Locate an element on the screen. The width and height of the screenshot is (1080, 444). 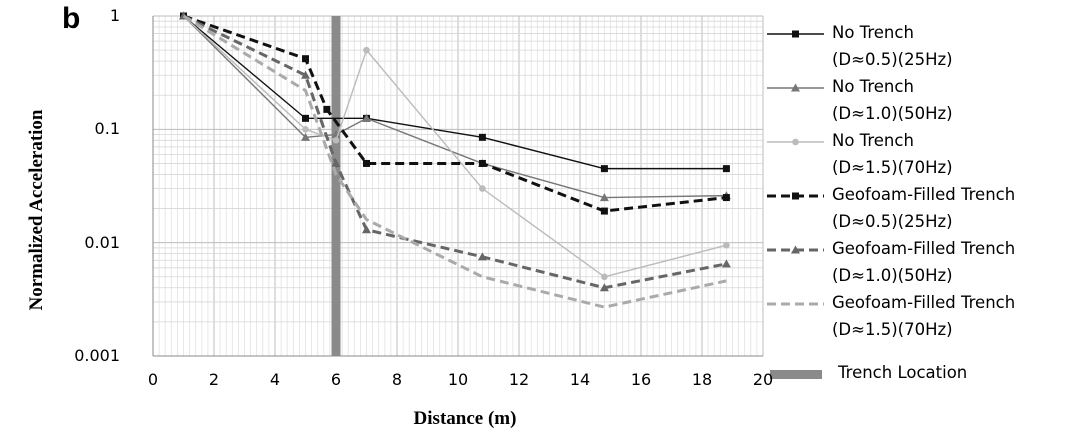
x-tick-label: 16 is located at coordinates (641, 379).